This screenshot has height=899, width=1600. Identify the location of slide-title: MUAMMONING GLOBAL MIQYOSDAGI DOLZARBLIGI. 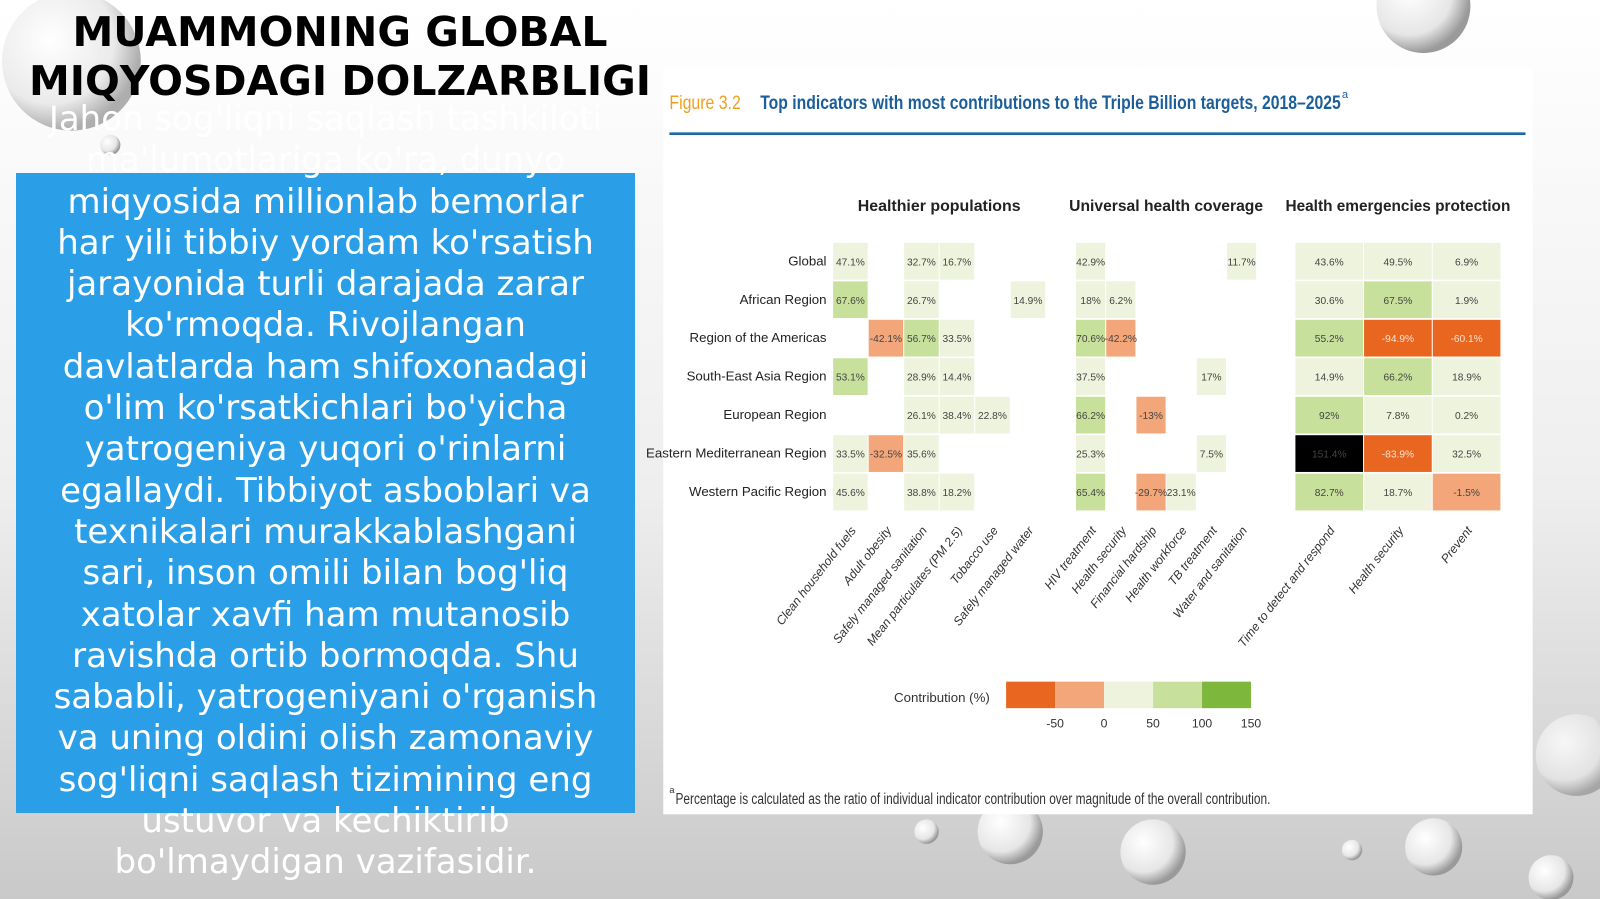
(340, 56).